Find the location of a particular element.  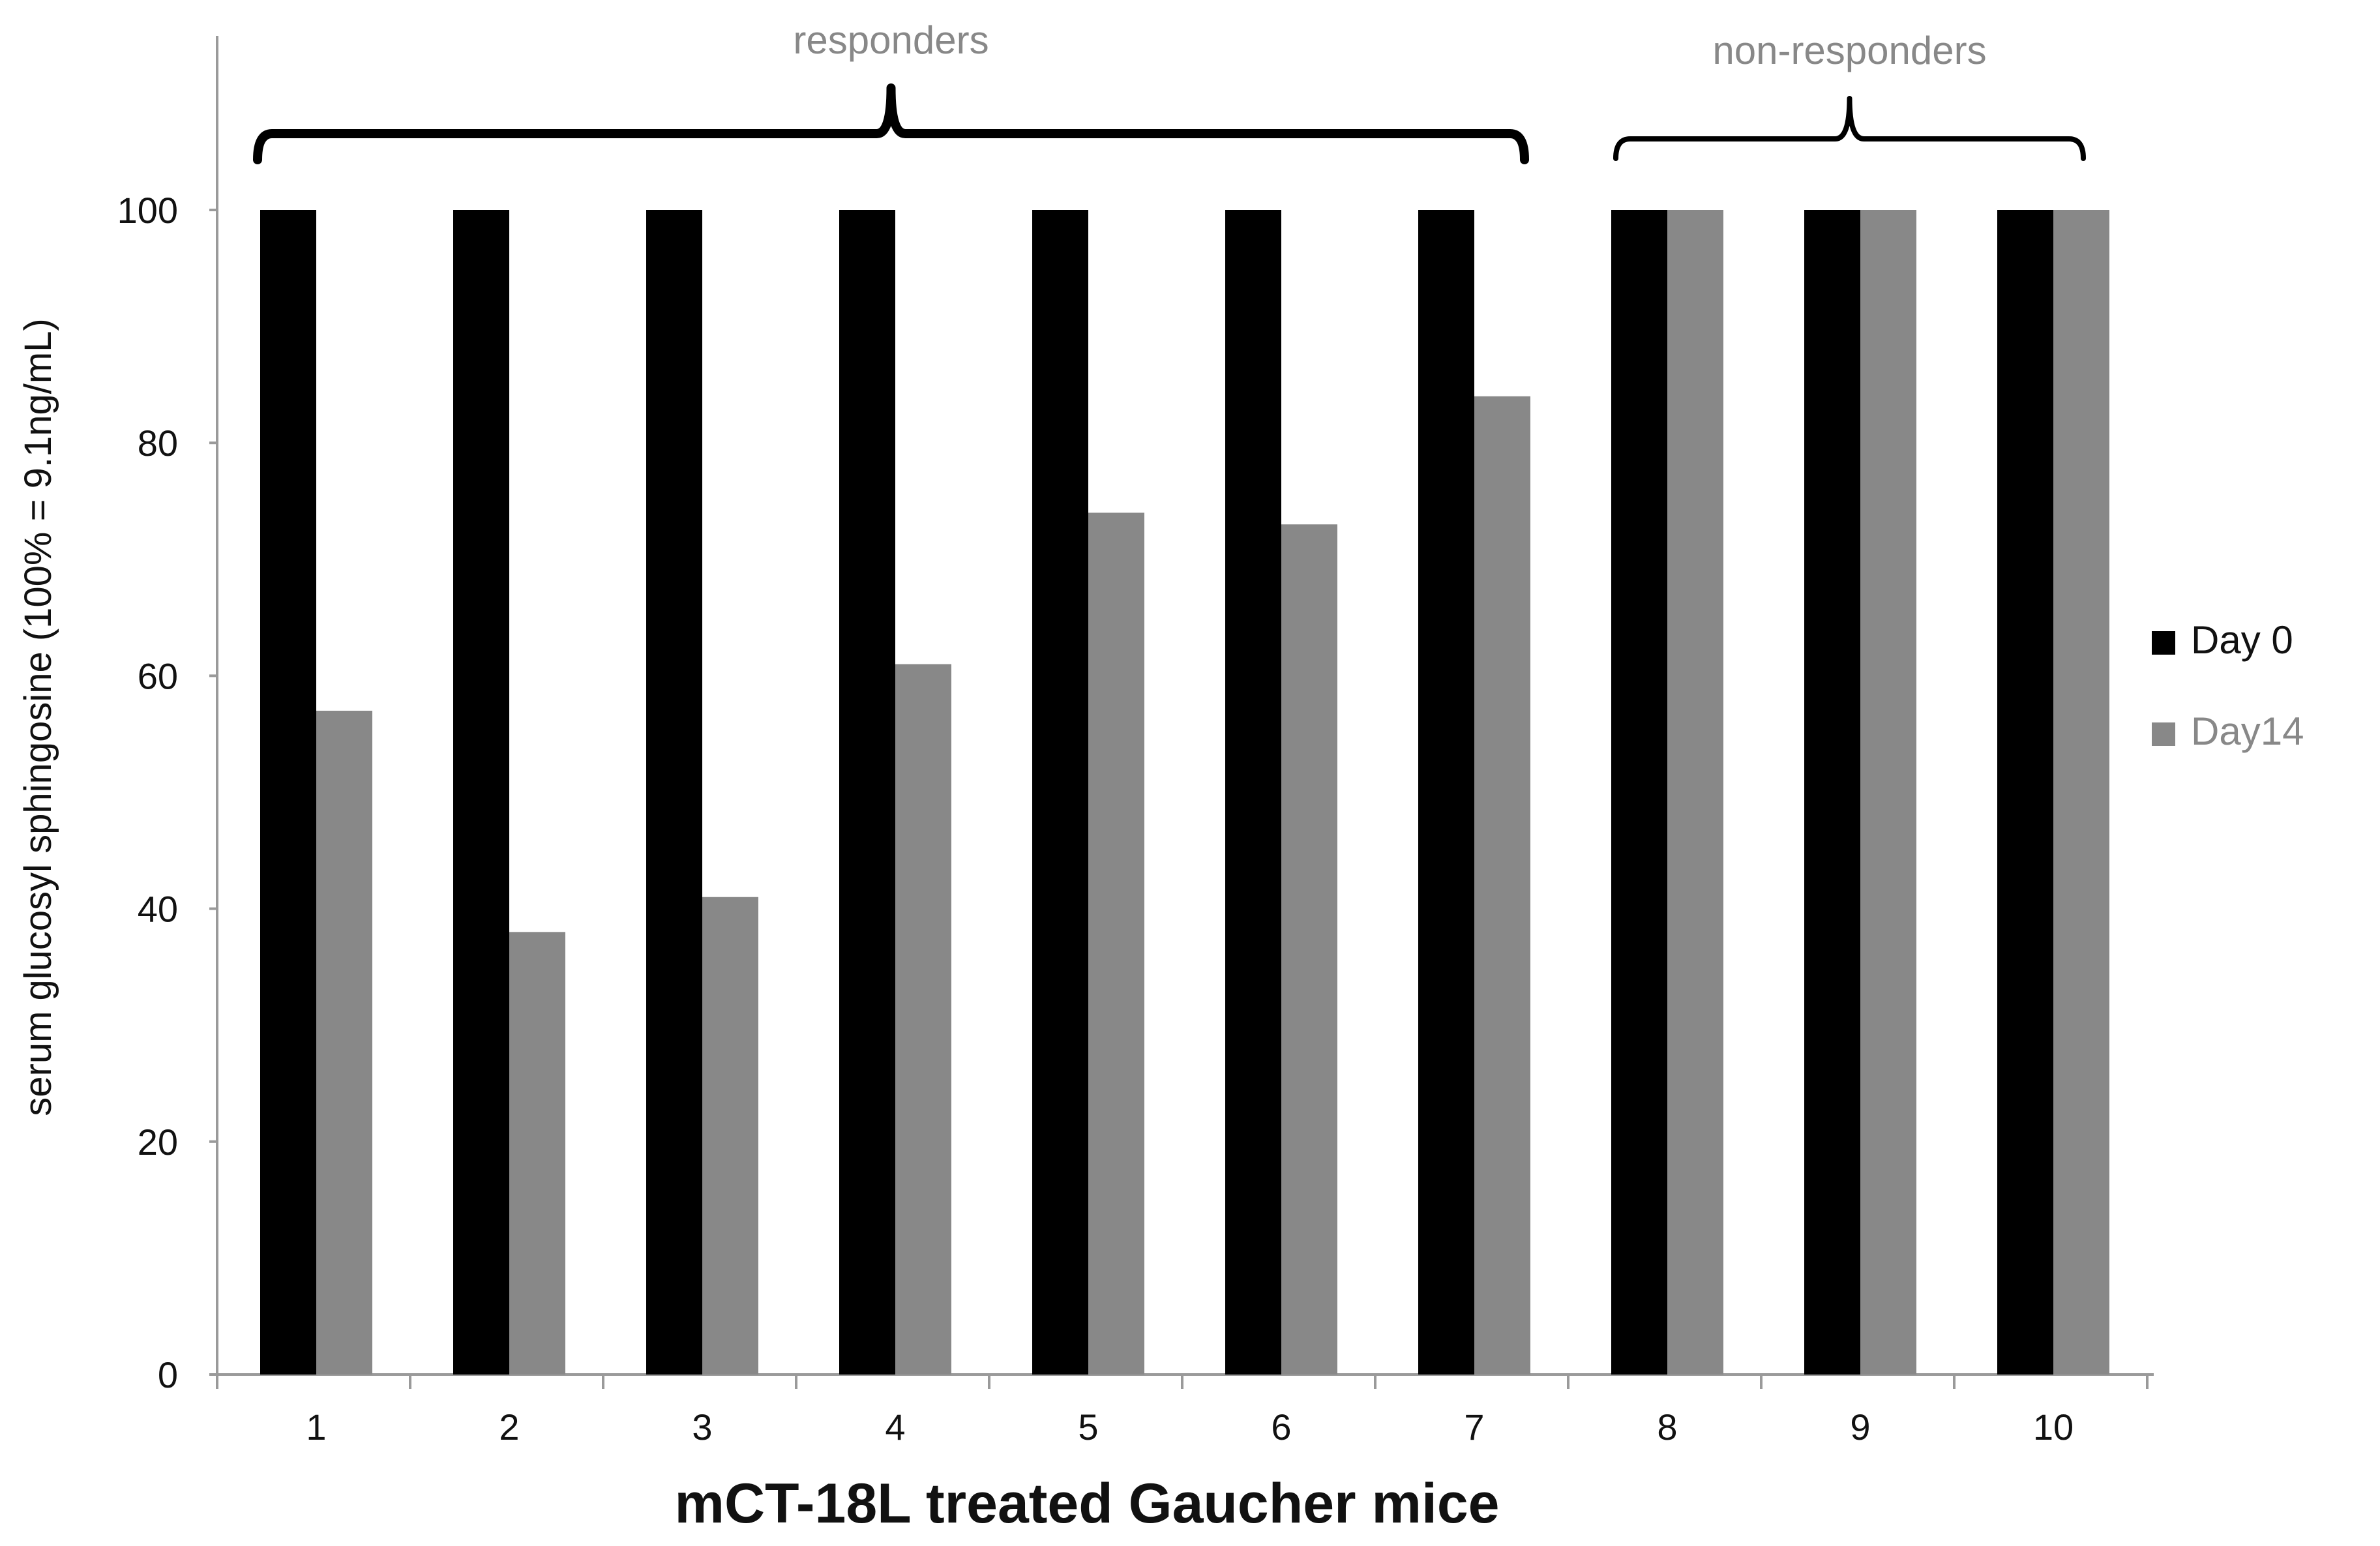

group-annotations: responders non-responders is located at coordinates (1169, 91).